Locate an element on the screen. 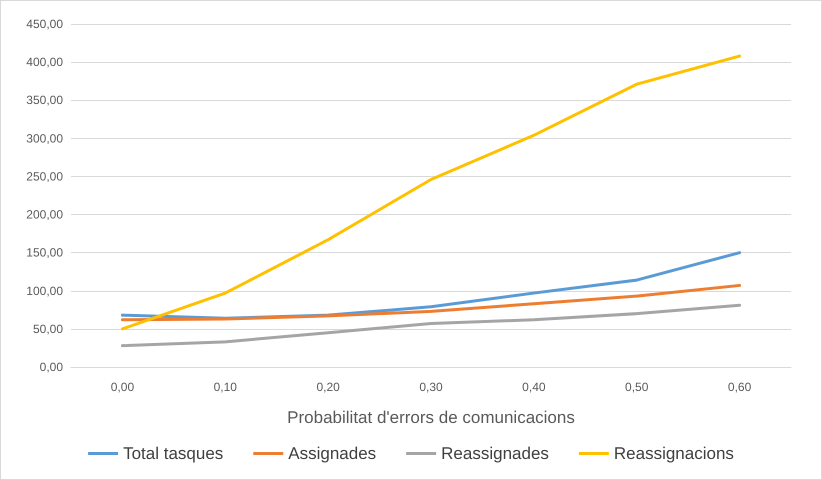 The height and width of the screenshot is (480, 822). y-tick-label: 50,00 is located at coordinates (48, 329).